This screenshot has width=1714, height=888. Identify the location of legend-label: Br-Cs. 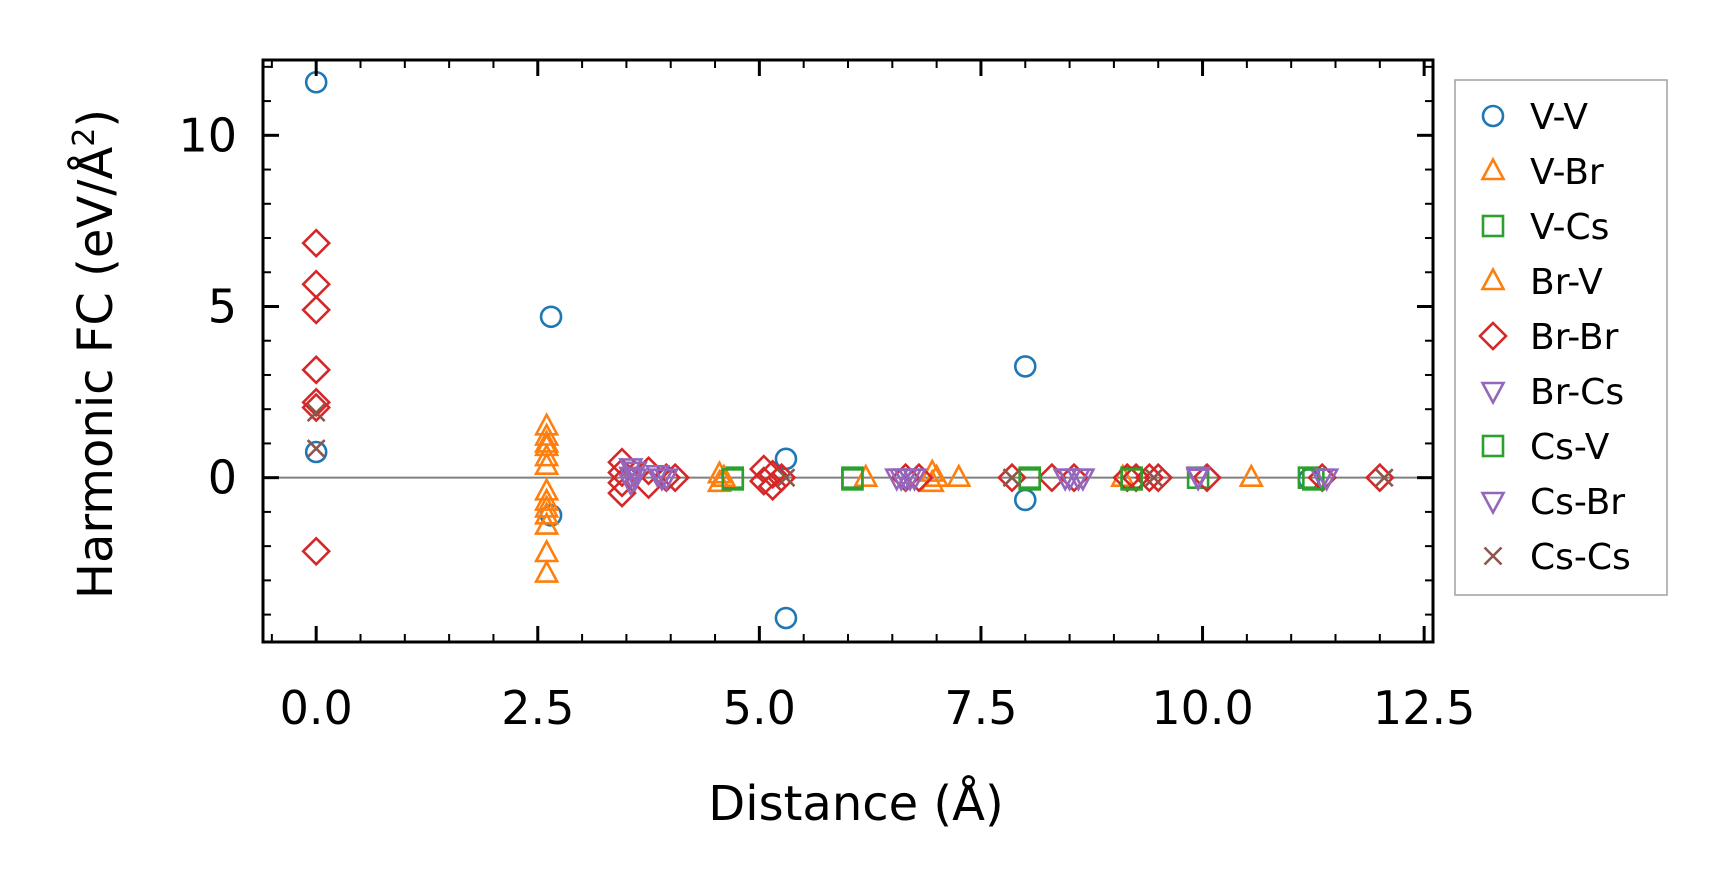
(1577, 392).